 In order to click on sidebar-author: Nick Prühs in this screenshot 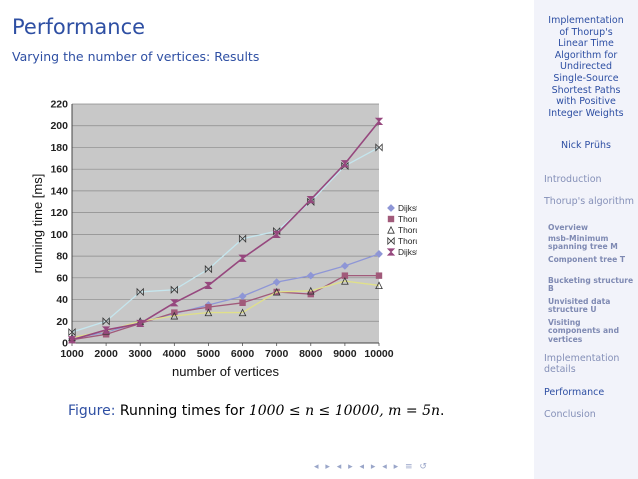, I will do `click(586, 145)`.